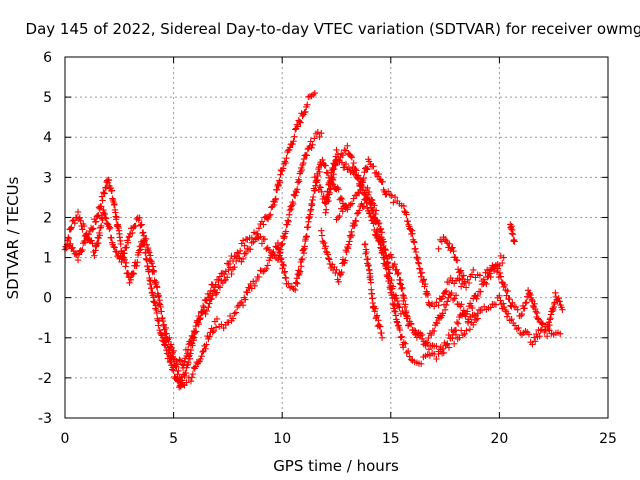 Image resolution: width=640 pixels, height=480 pixels. Describe the element at coordinates (391, 439) in the screenshot. I see `x-tick-label: 15` at that location.